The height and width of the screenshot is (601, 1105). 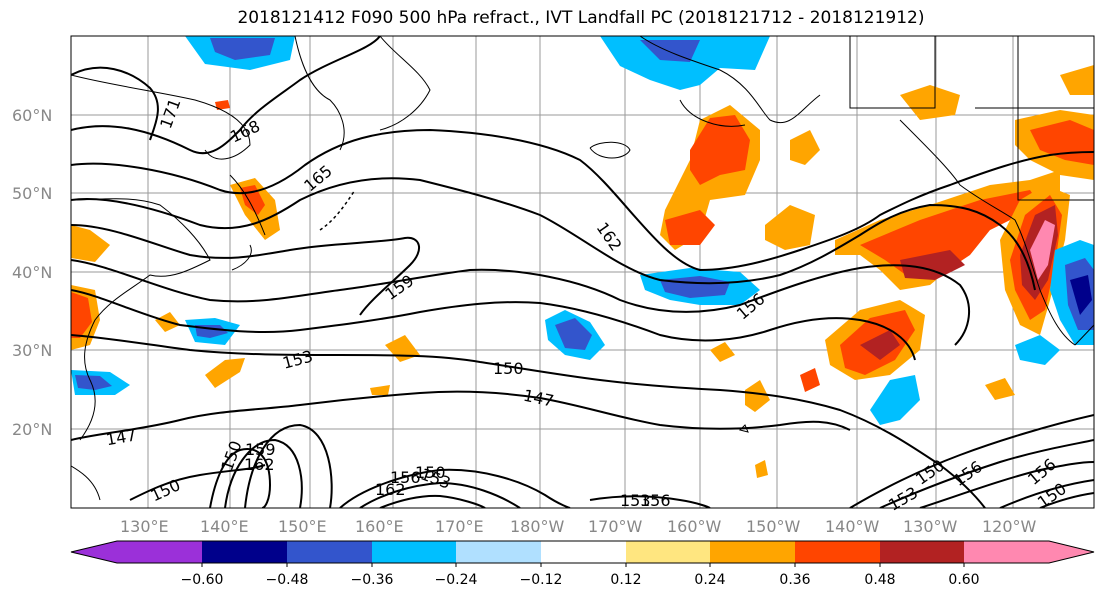 I want to click on contour-low2, so click(x=263, y=473).